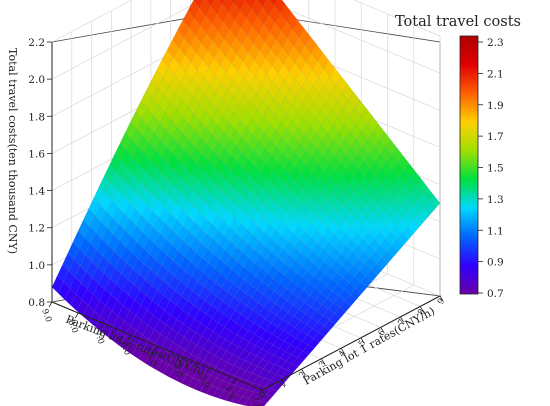 This screenshot has height=406, width=550. Describe the element at coordinates (92, 21) in the screenshot. I see `z-gridline` at that location.